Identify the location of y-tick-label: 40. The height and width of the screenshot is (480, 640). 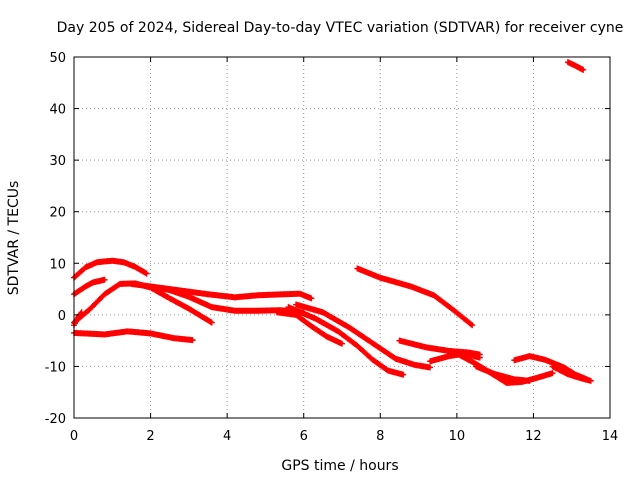
(57, 110).